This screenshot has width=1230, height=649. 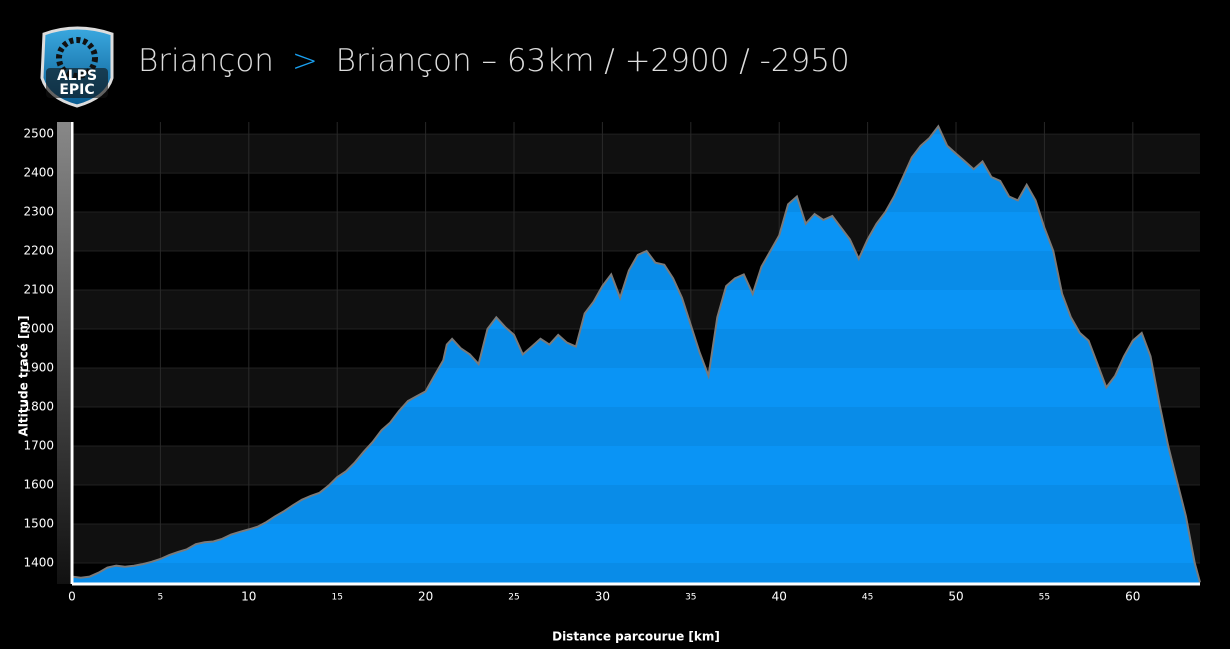 I want to click on title-part: Briançon – 63km / +2900 / -2950, so click(x=593, y=61).